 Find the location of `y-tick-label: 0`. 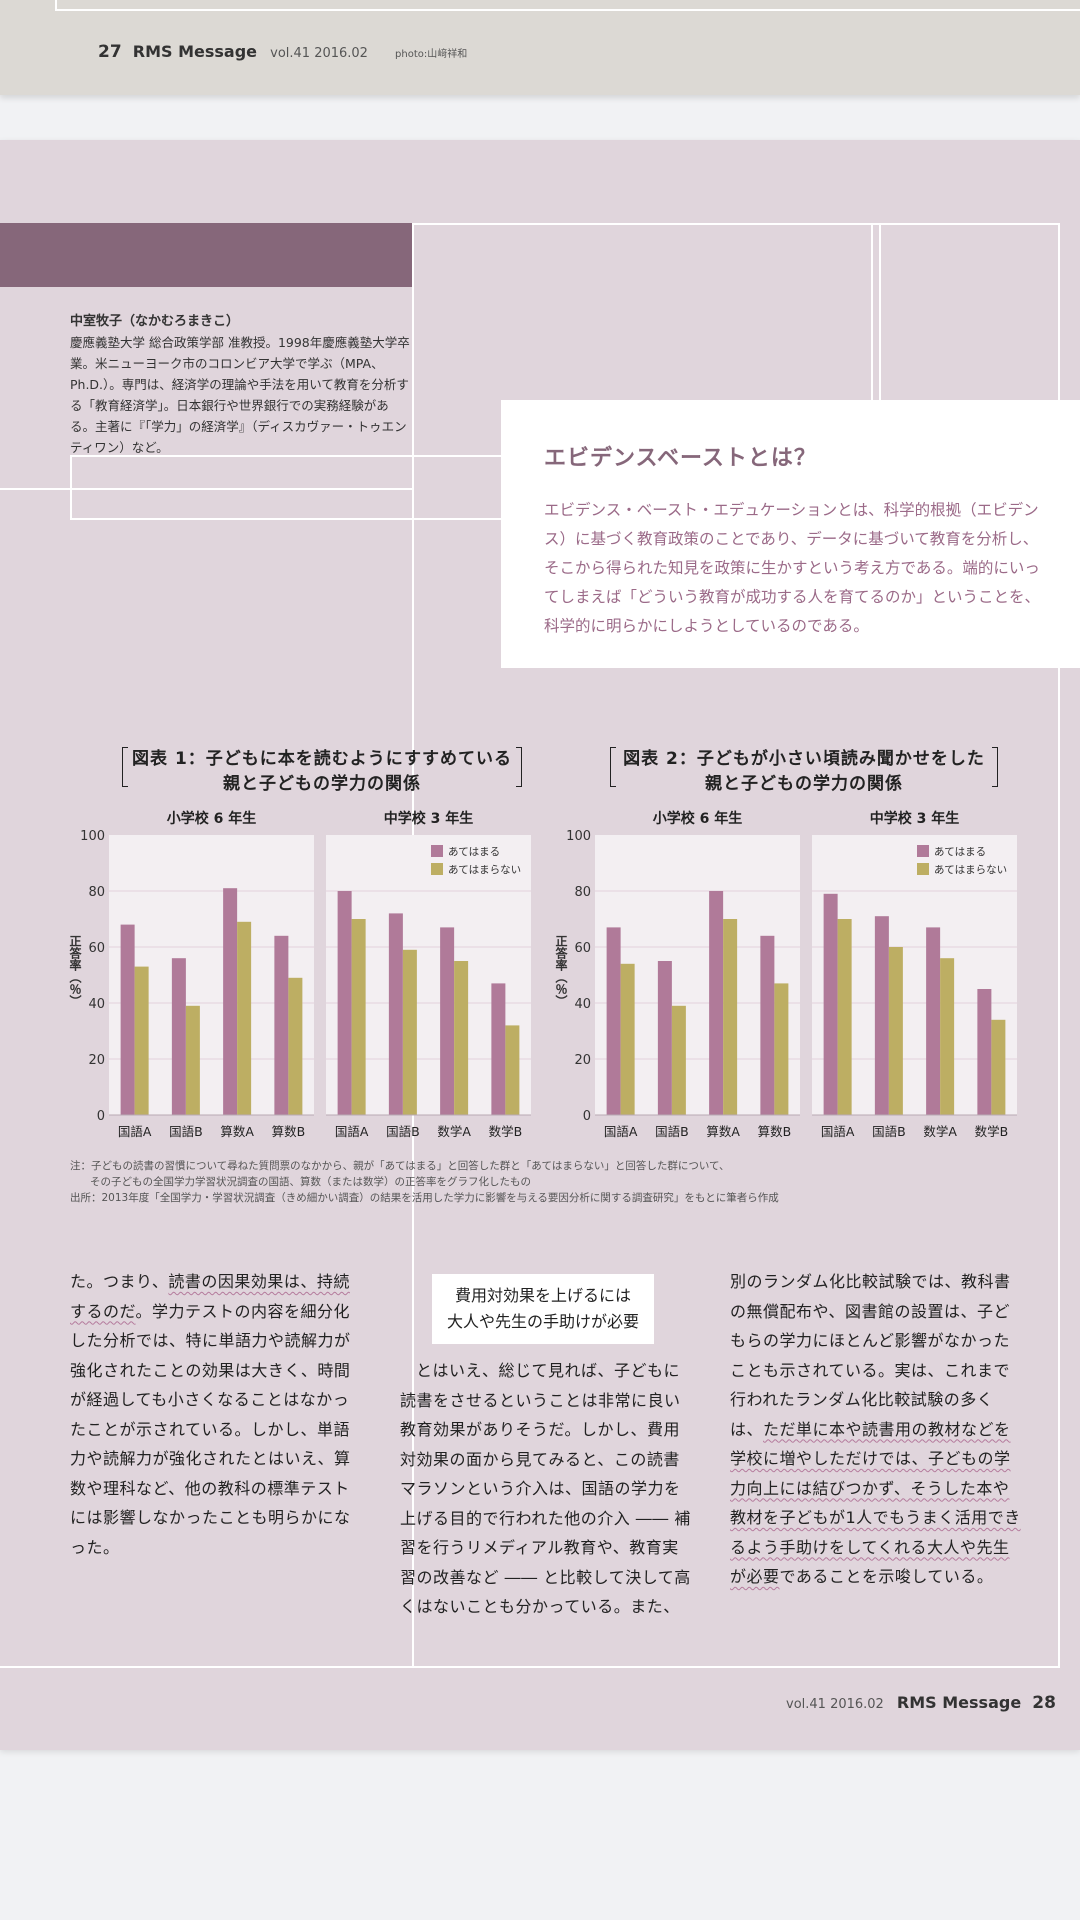

y-tick-label: 0 is located at coordinates (587, 1116).